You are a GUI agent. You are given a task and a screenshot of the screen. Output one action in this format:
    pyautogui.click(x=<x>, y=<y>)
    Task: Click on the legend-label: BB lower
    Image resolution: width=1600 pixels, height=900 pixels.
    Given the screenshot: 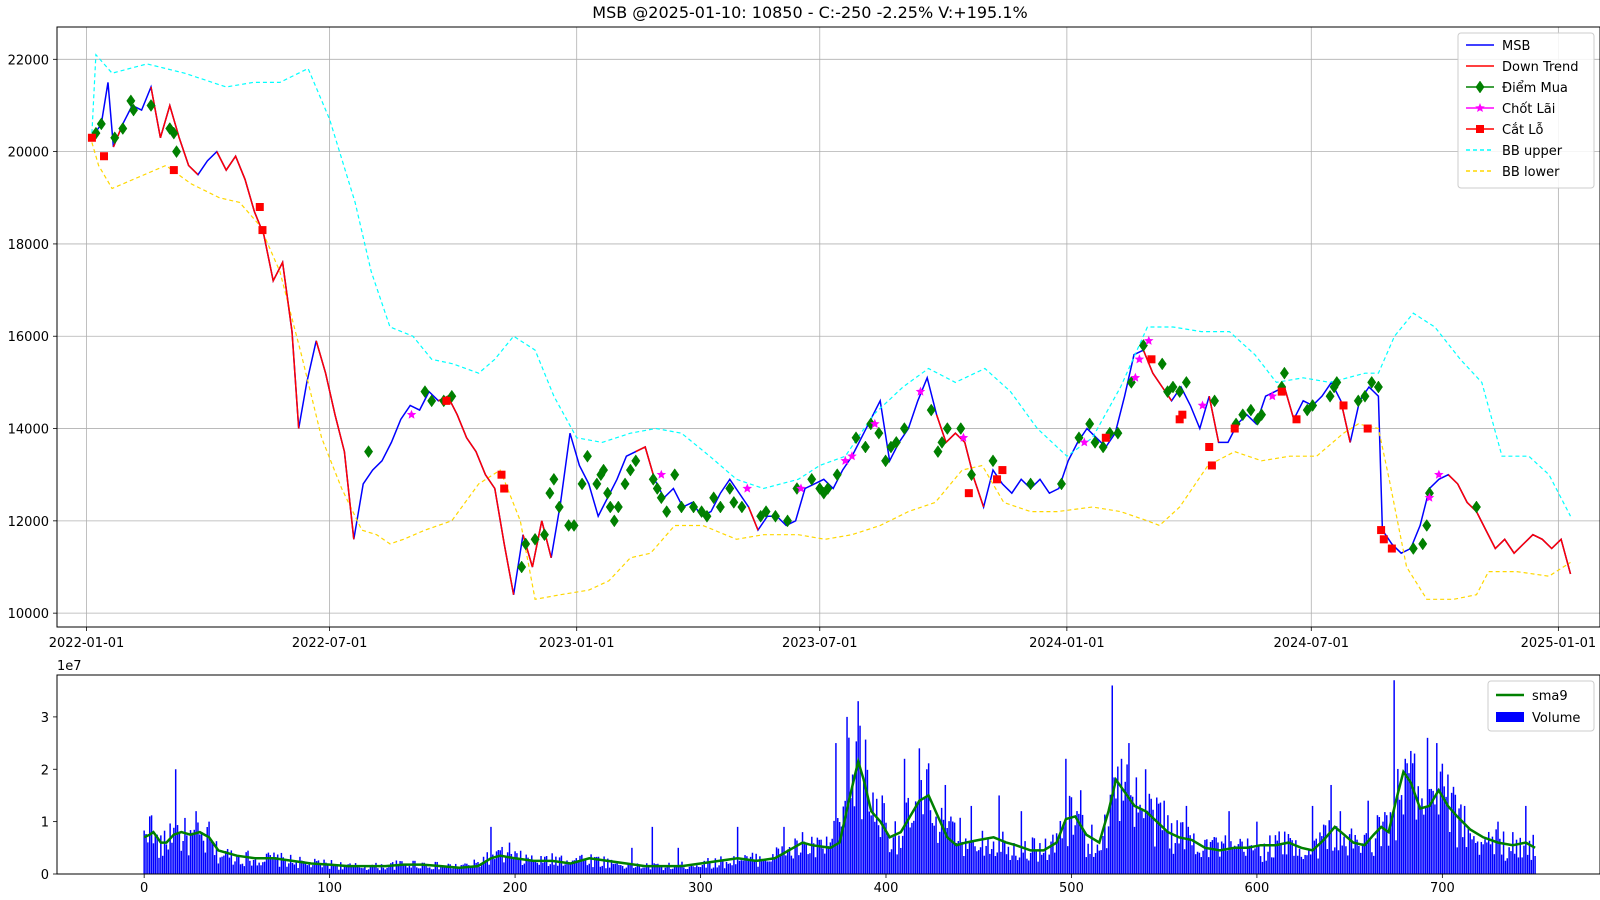 What is the action you would take?
    pyautogui.click(x=1531, y=172)
    